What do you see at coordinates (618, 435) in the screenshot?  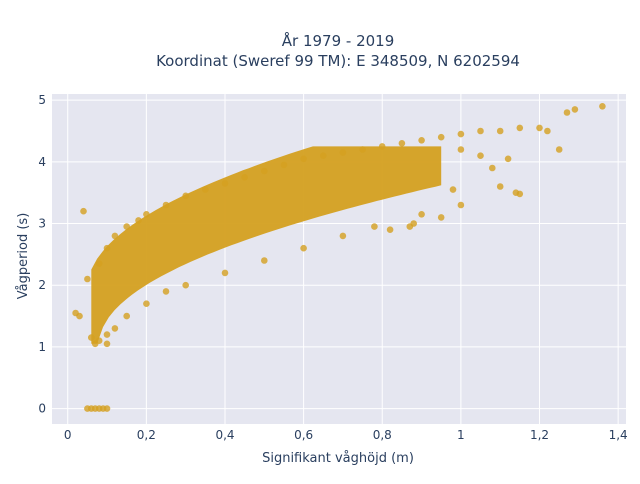 I see `x-tick-label: 1,4` at bounding box center [618, 435].